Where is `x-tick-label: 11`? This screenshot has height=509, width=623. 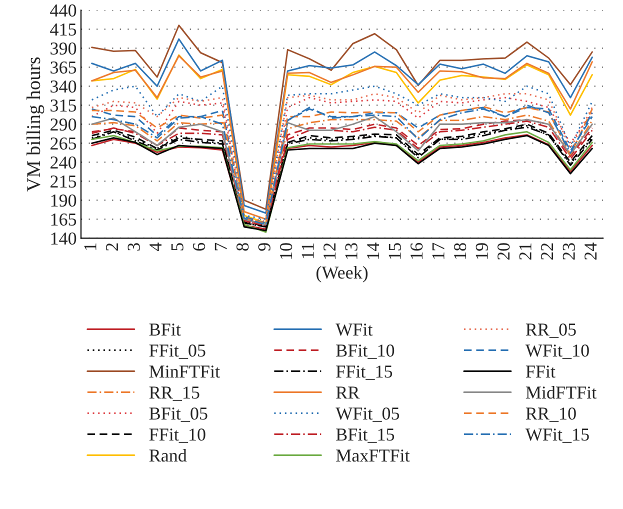
x-tick-label: 11 is located at coordinates (308, 250).